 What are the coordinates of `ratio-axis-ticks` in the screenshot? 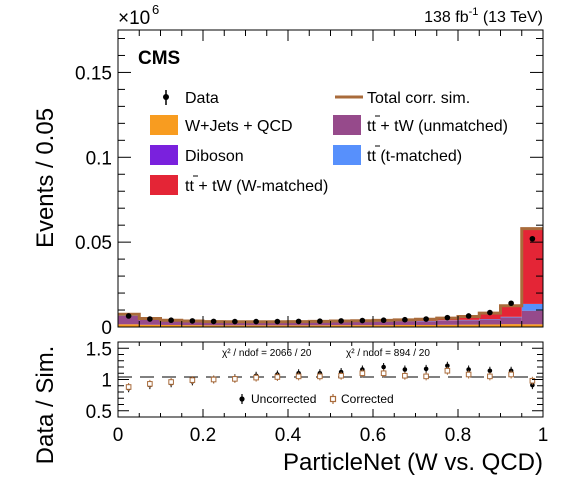 It's located at (330, 379).